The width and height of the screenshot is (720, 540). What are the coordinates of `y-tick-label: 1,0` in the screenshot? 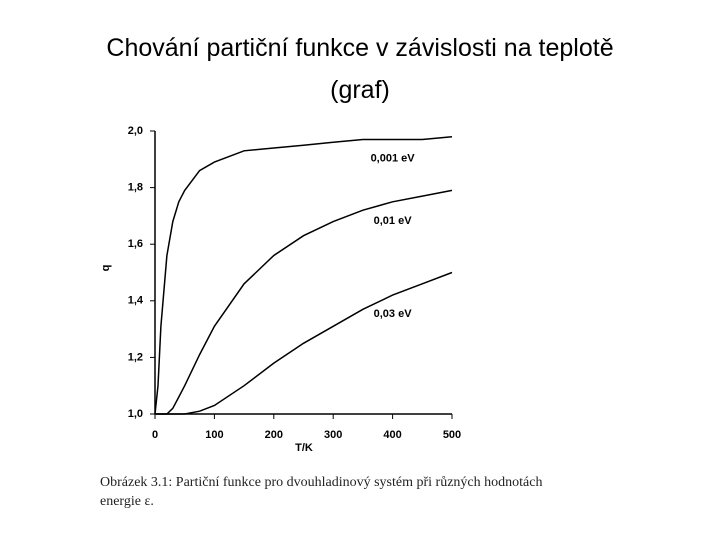 It's located at (135, 414).